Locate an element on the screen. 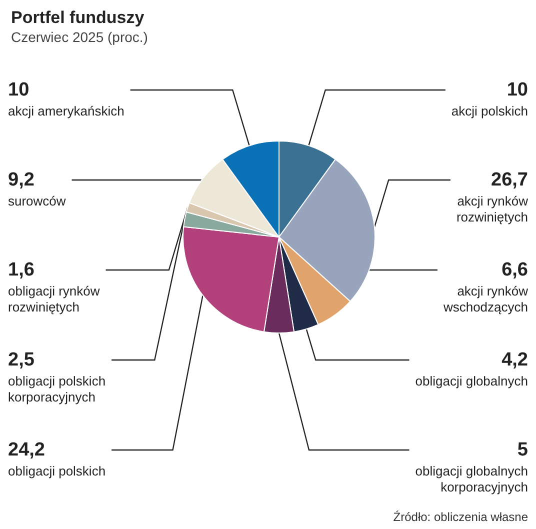  data-label: 1,6 is located at coordinates (21, 270).